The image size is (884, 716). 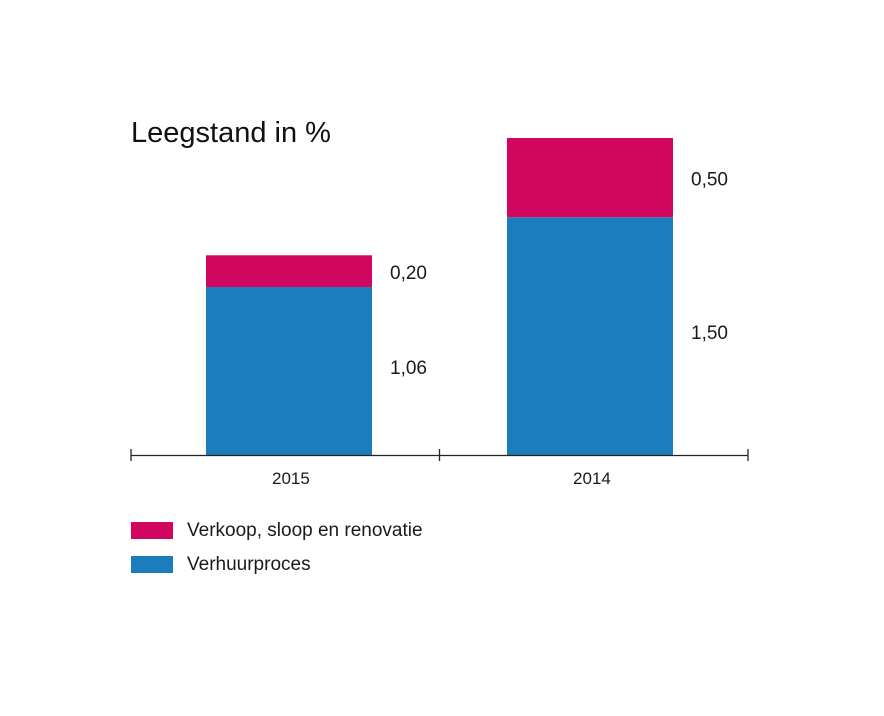 I want to click on x-tick-label-2015: 2015, so click(x=291, y=478).